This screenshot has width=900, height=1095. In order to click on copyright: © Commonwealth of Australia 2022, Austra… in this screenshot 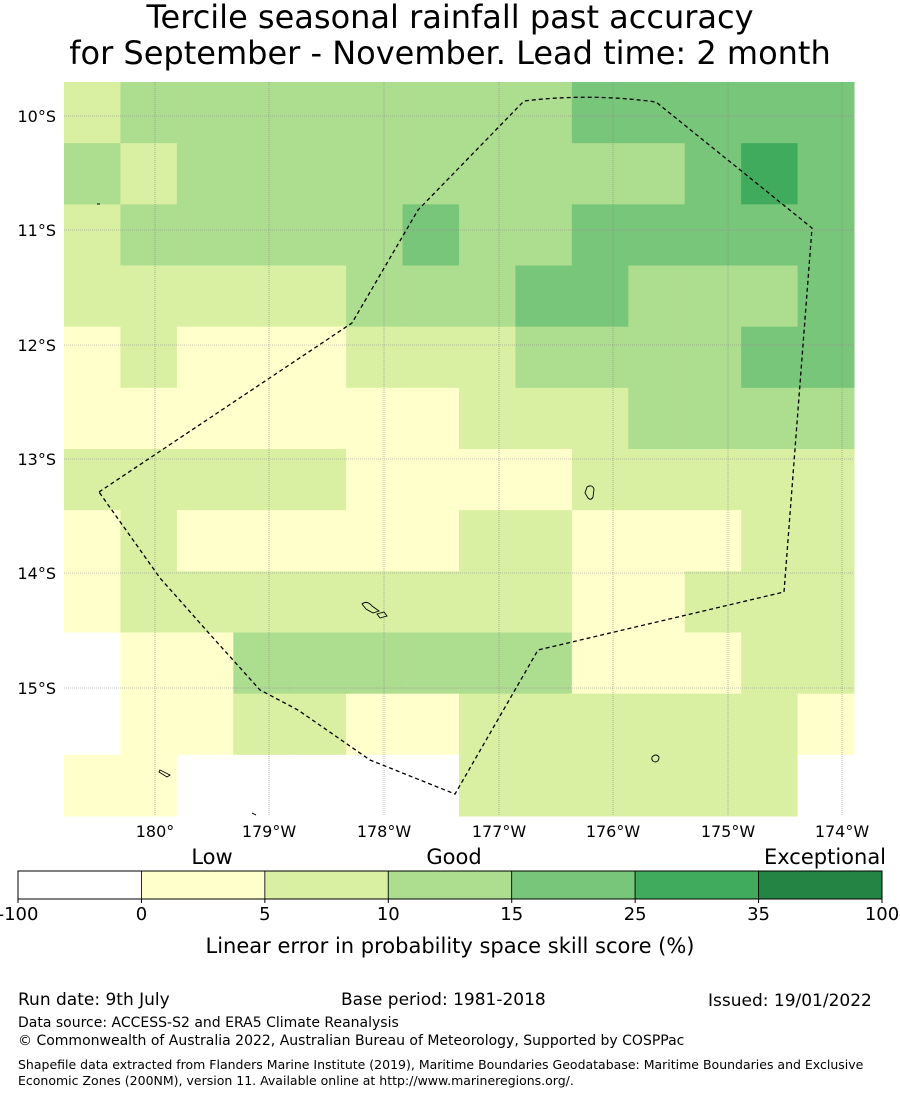, I will do `click(351, 1041)`.